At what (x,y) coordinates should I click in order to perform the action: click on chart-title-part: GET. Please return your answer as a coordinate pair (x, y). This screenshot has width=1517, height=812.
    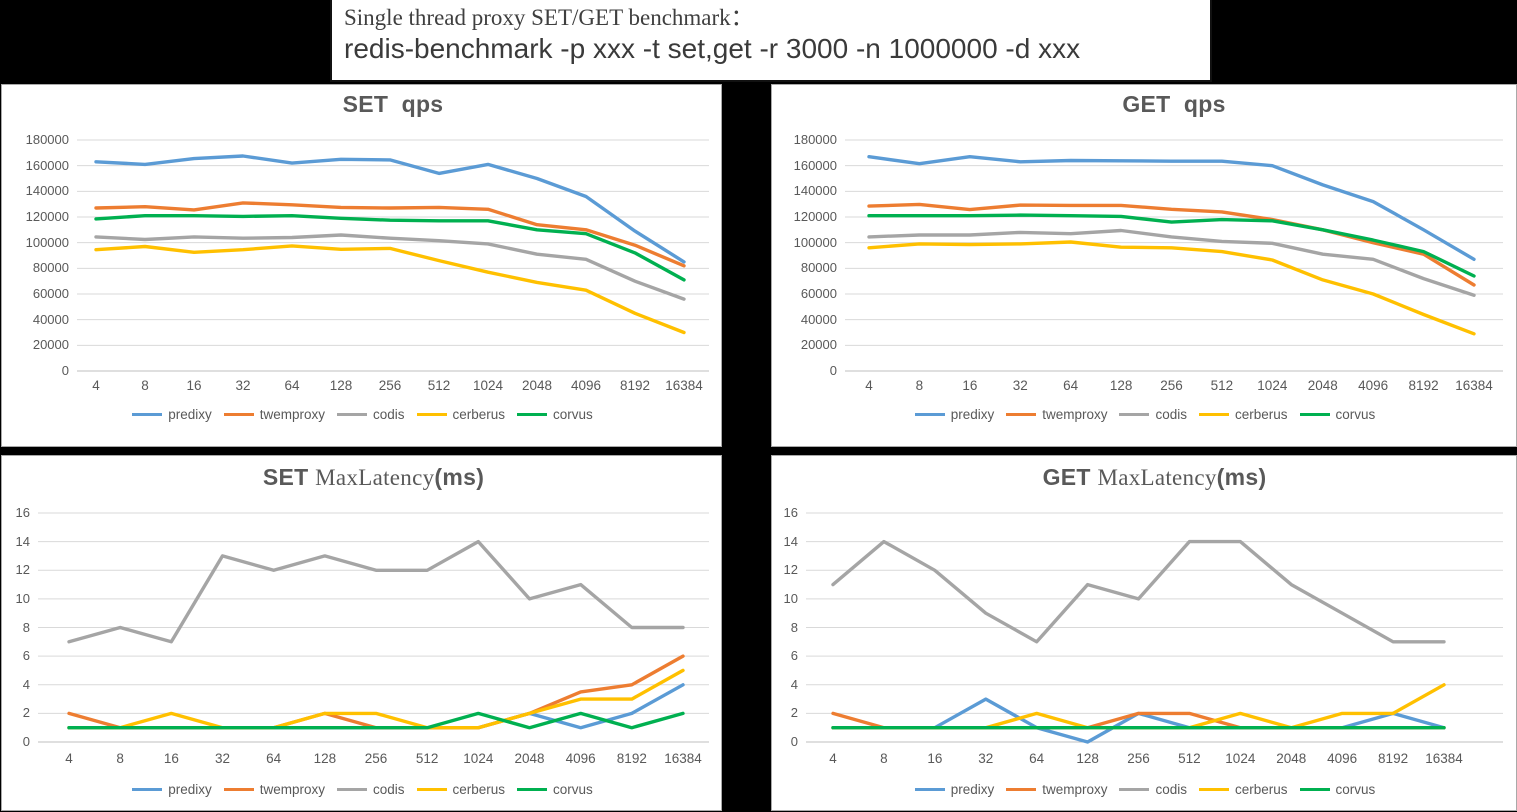
    Looking at the image, I should click on (1070, 477).